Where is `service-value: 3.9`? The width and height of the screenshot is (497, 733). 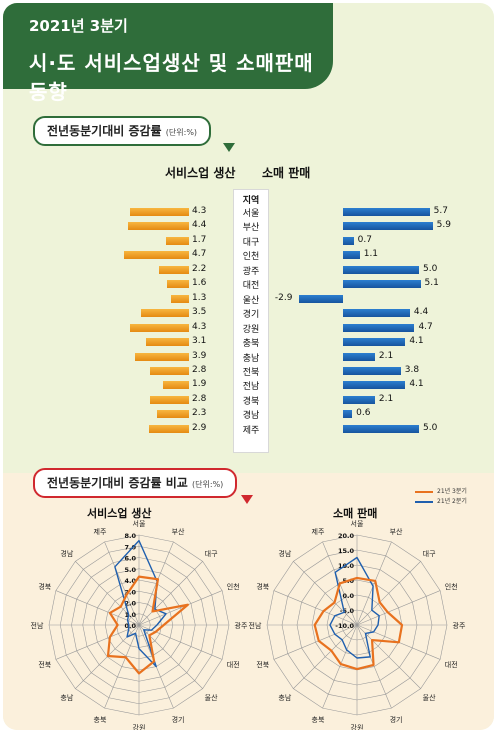
service-value: 3.9 is located at coordinates (199, 355).